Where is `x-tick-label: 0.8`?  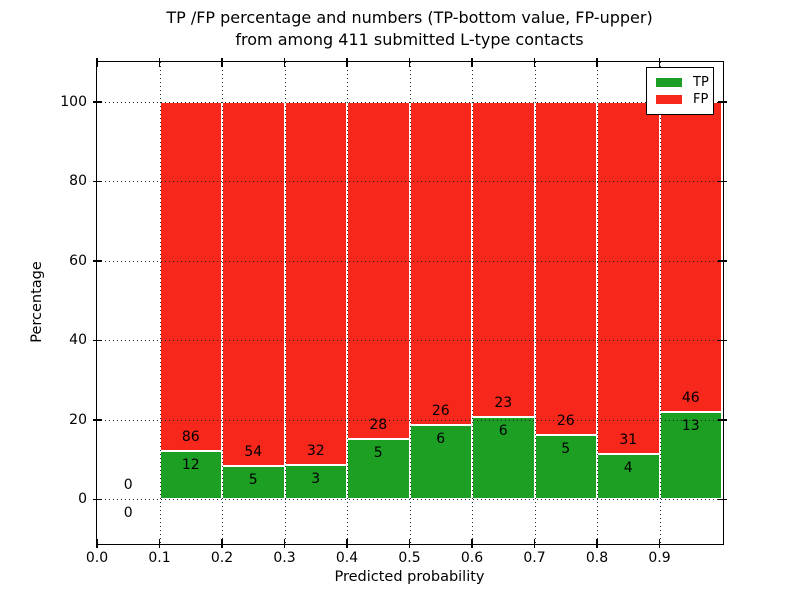 x-tick-label: 0.8 is located at coordinates (597, 558).